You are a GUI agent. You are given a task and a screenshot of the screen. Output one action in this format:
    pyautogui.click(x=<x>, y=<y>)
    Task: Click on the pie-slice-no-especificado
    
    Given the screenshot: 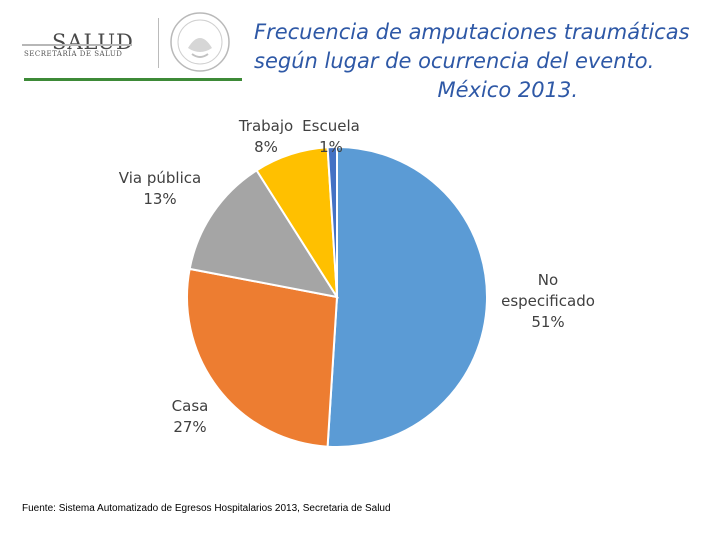 What is the action you would take?
    pyautogui.click(x=407, y=296)
    